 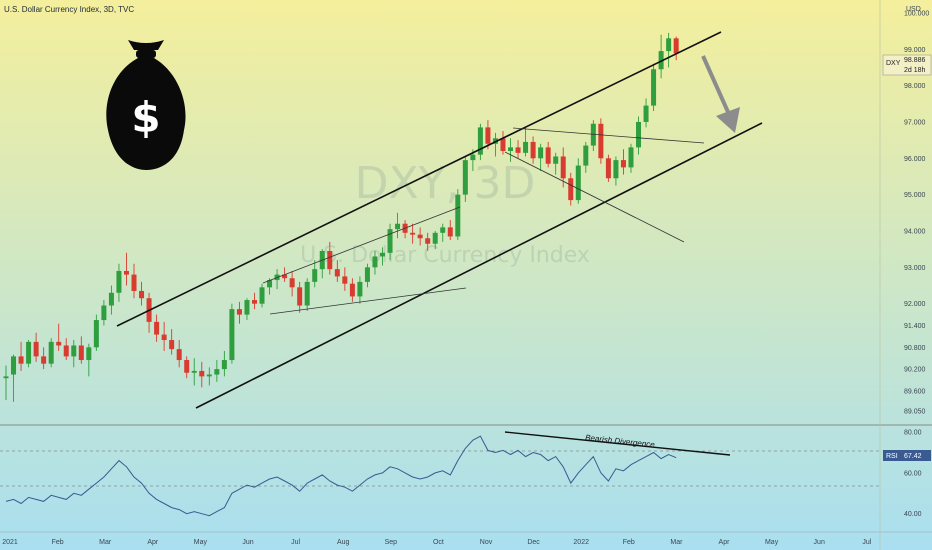 I want to click on triangle-lower-line, so click(x=594, y=197).